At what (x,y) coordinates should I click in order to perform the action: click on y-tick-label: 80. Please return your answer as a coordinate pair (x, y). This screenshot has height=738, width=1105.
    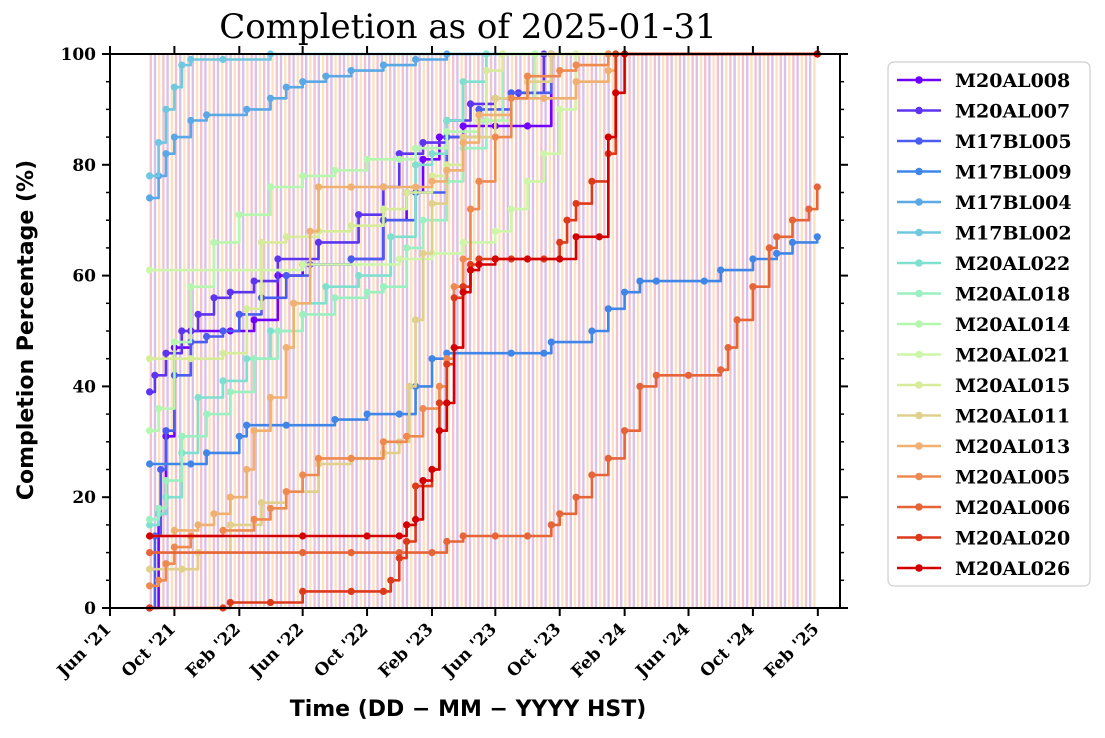
    Looking at the image, I should click on (84, 166).